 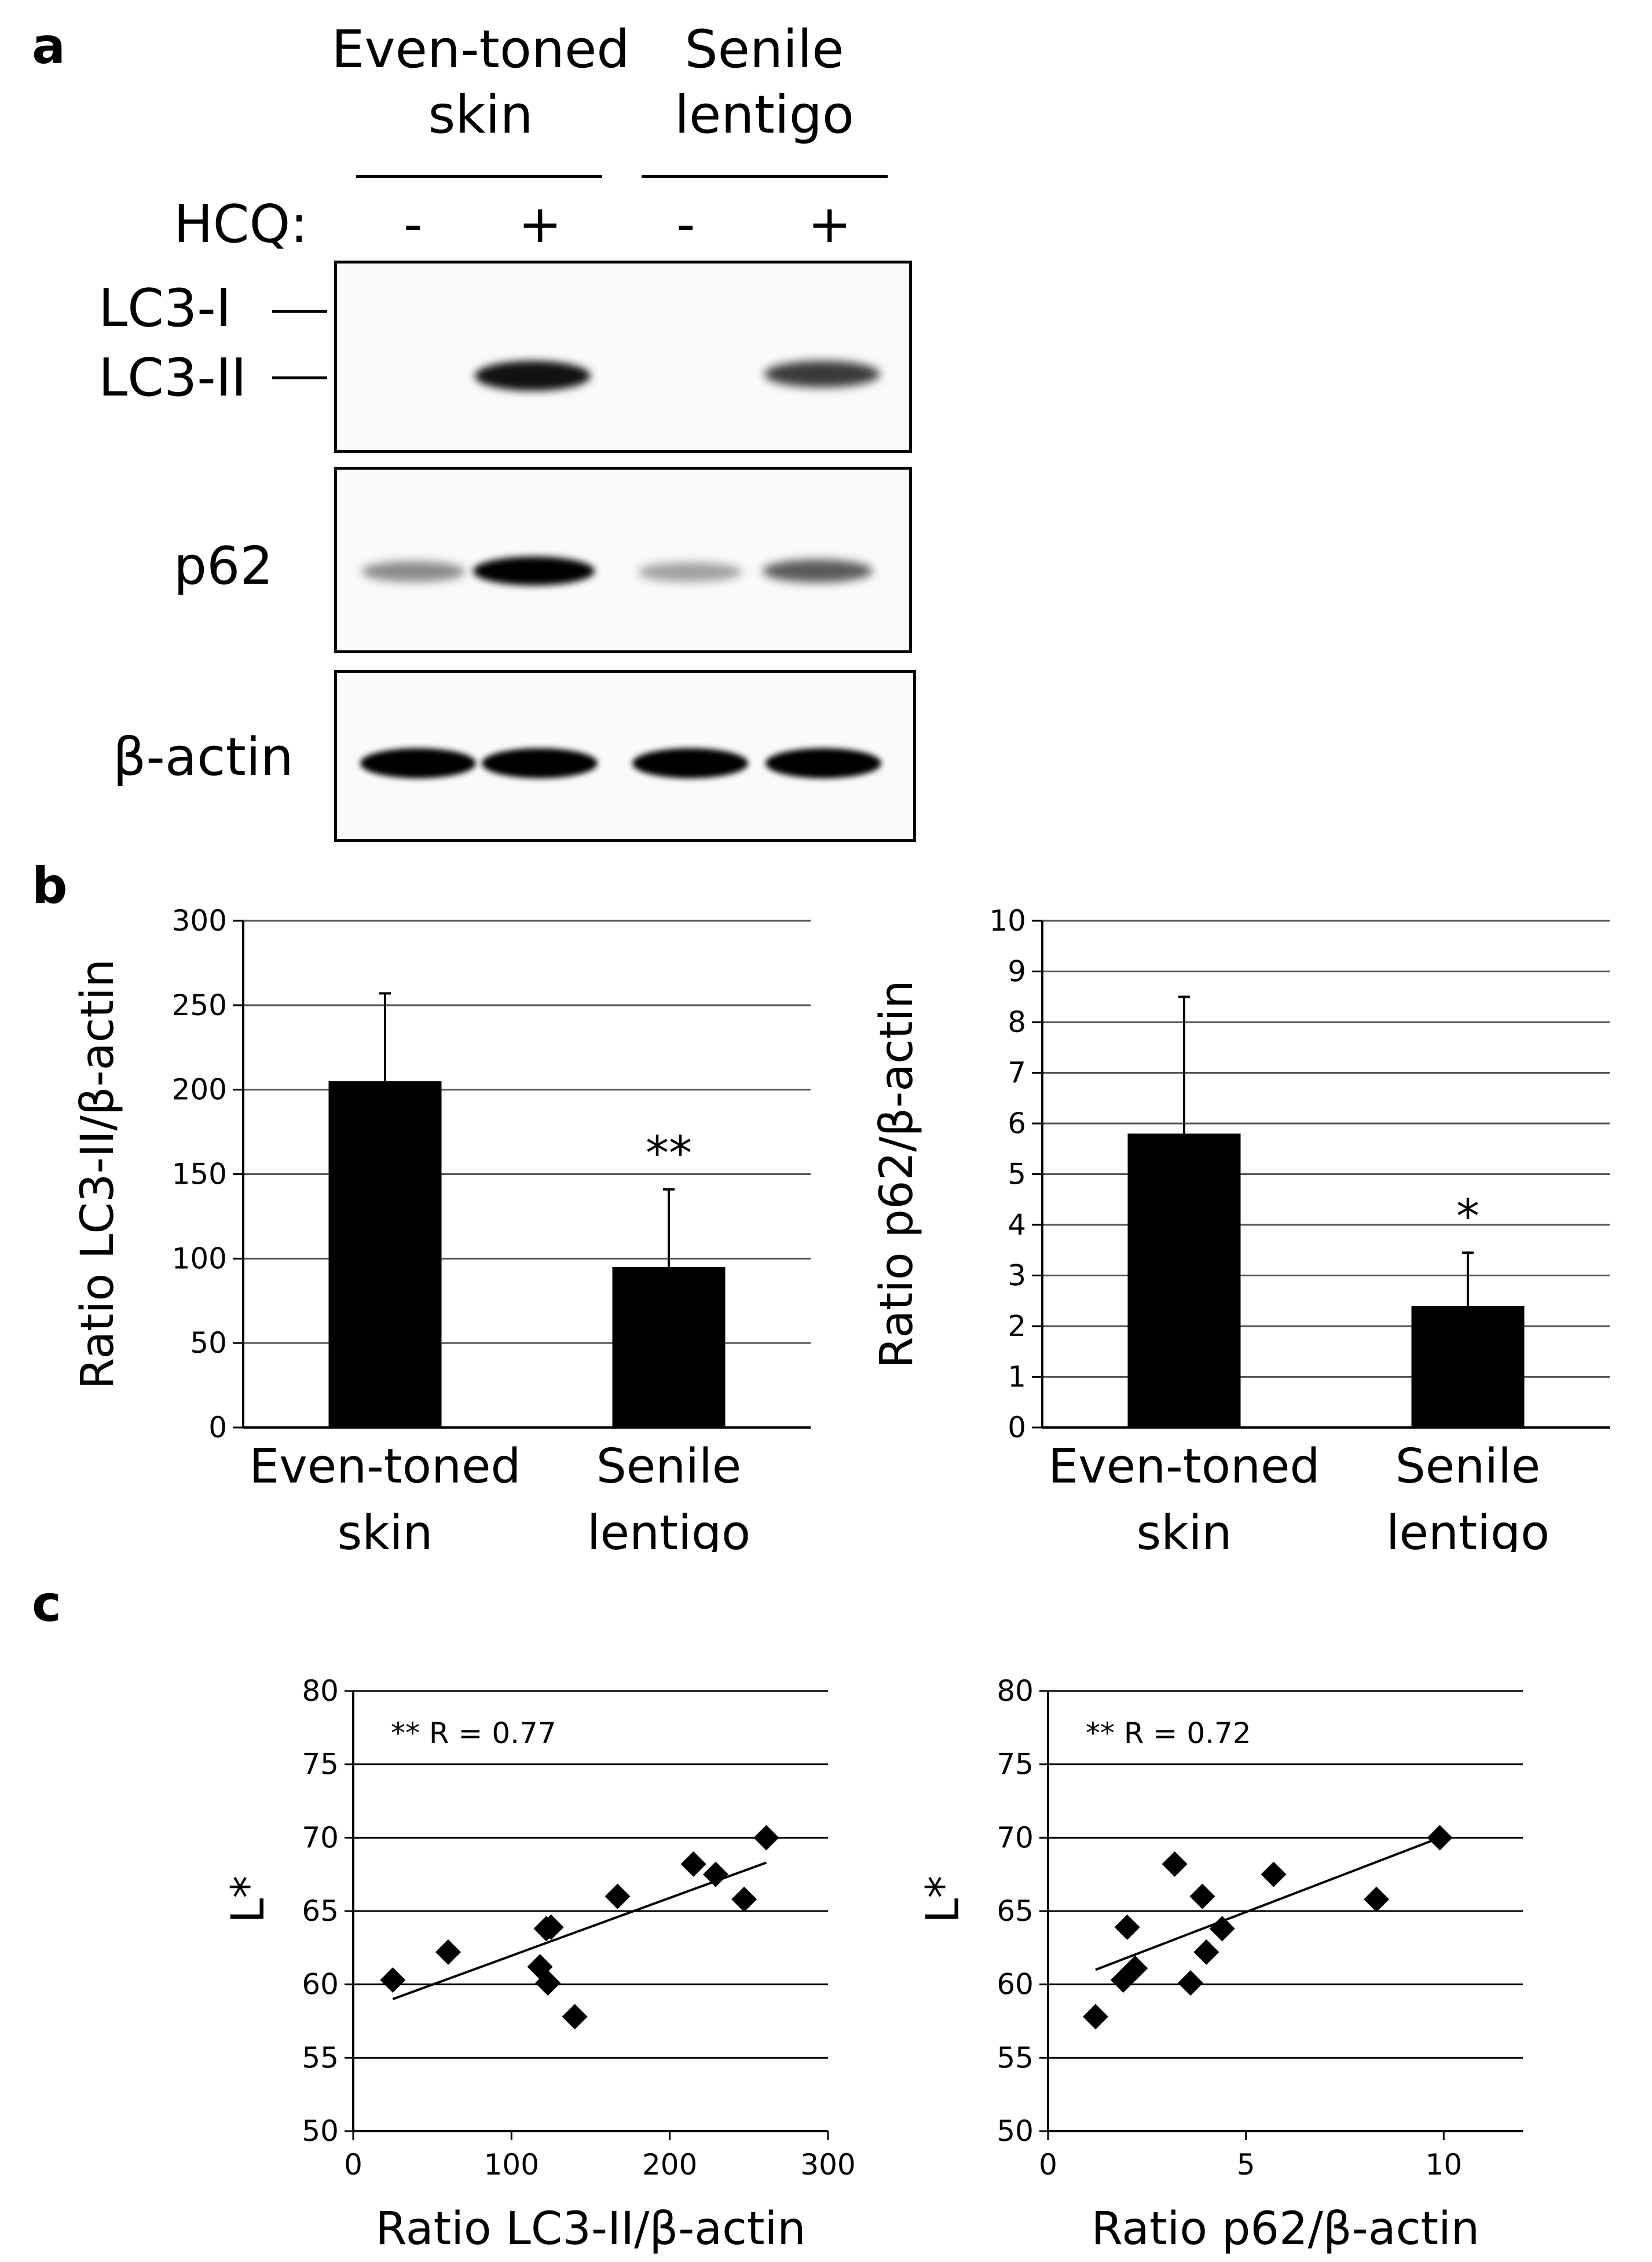 I want to click on actin-blot, so click(x=625, y=756).